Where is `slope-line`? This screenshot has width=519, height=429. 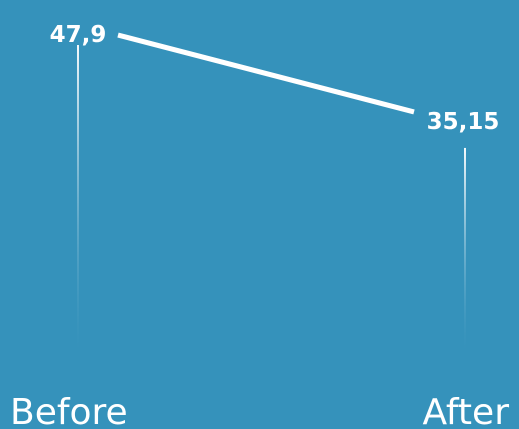
slope-line is located at coordinates (266, 73).